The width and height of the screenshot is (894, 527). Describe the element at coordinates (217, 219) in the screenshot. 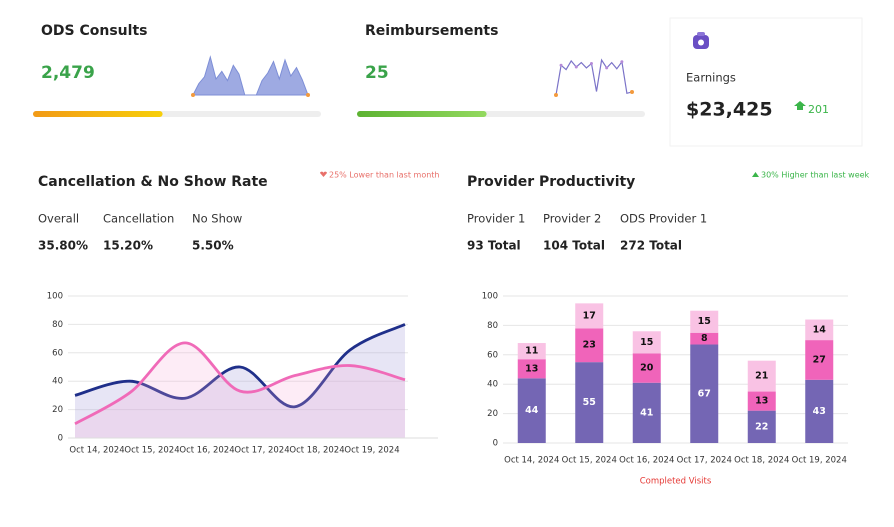

I see `stat-label: No Show` at that location.